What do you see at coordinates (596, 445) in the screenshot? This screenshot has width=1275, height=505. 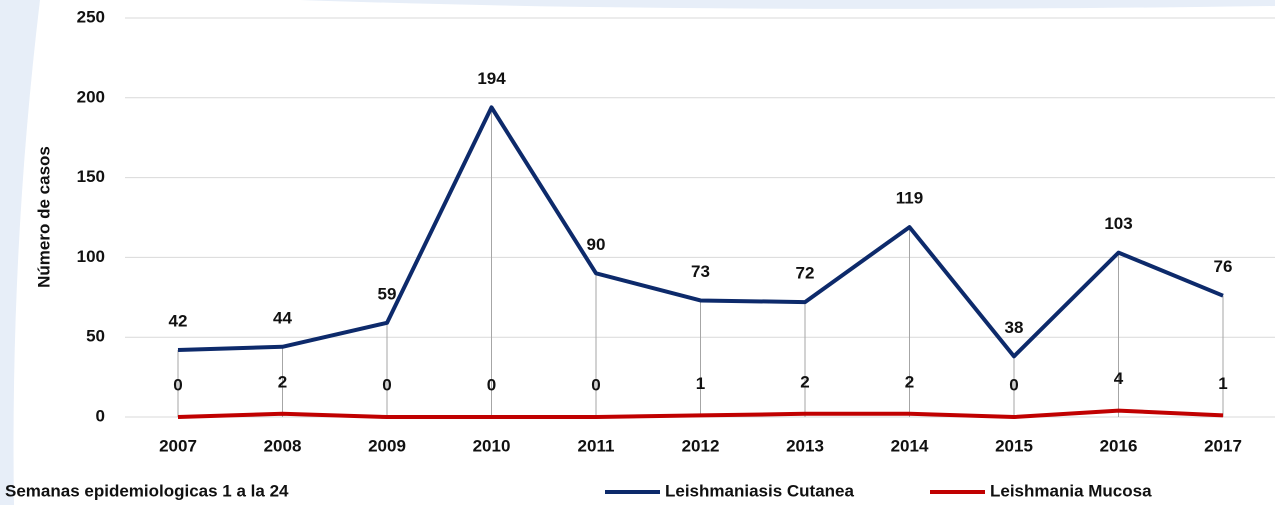 I see `x-tick-label: 2011` at bounding box center [596, 445].